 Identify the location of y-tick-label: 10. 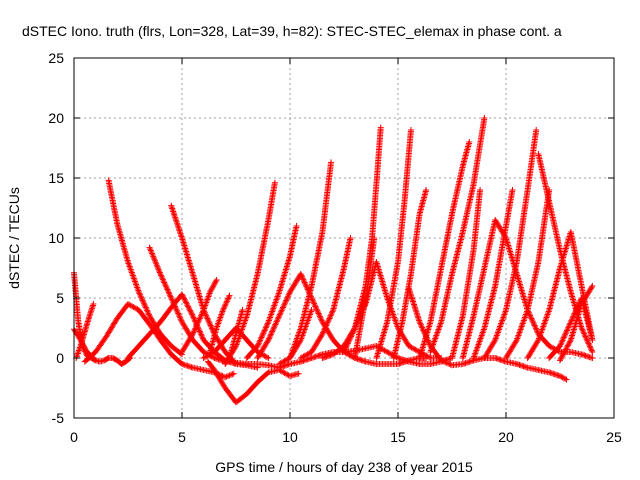
(56, 238).